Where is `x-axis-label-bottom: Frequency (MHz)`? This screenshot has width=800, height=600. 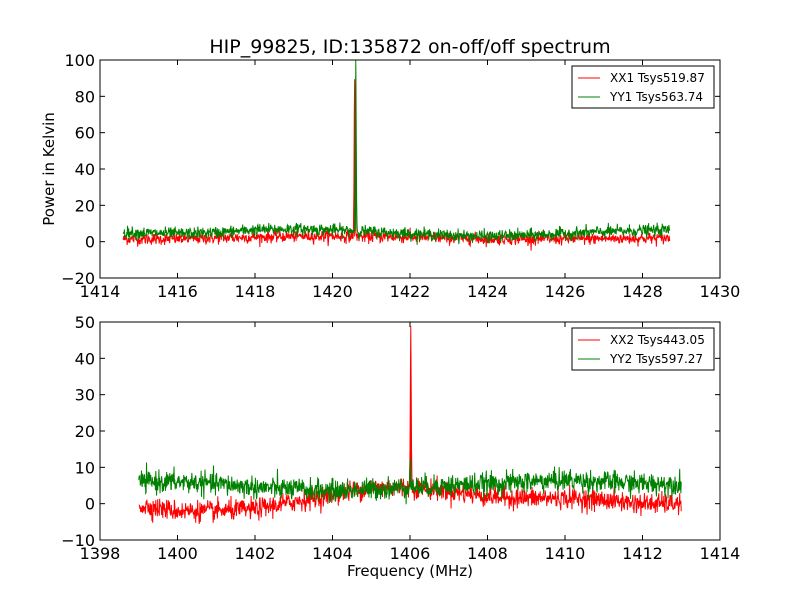 x-axis-label-bottom: Frequency (MHz) is located at coordinates (410, 571).